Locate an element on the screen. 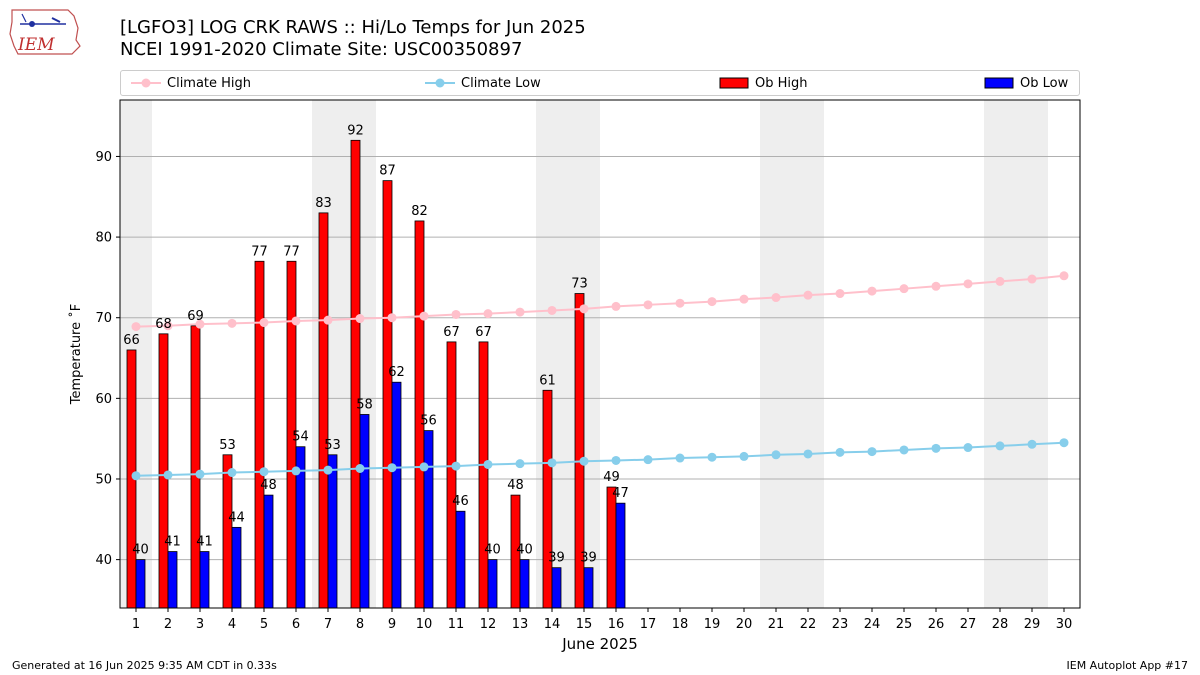 The image size is (1200, 675). y-tick-label-40: 40 is located at coordinates (103, 560).